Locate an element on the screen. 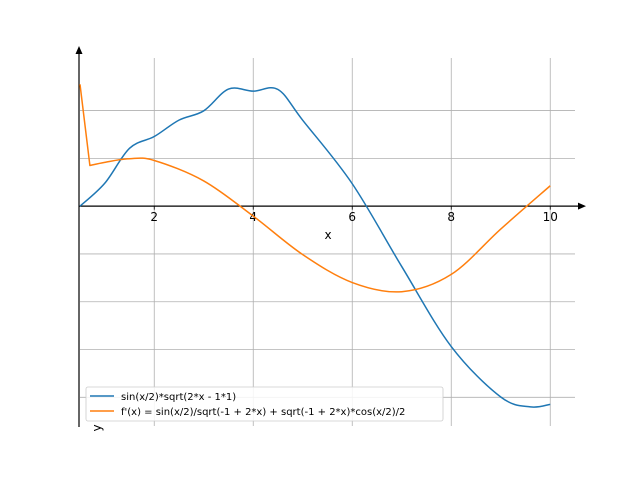 The height and width of the screenshot is (480, 640). x-axis-label: x is located at coordinates (327, 235).